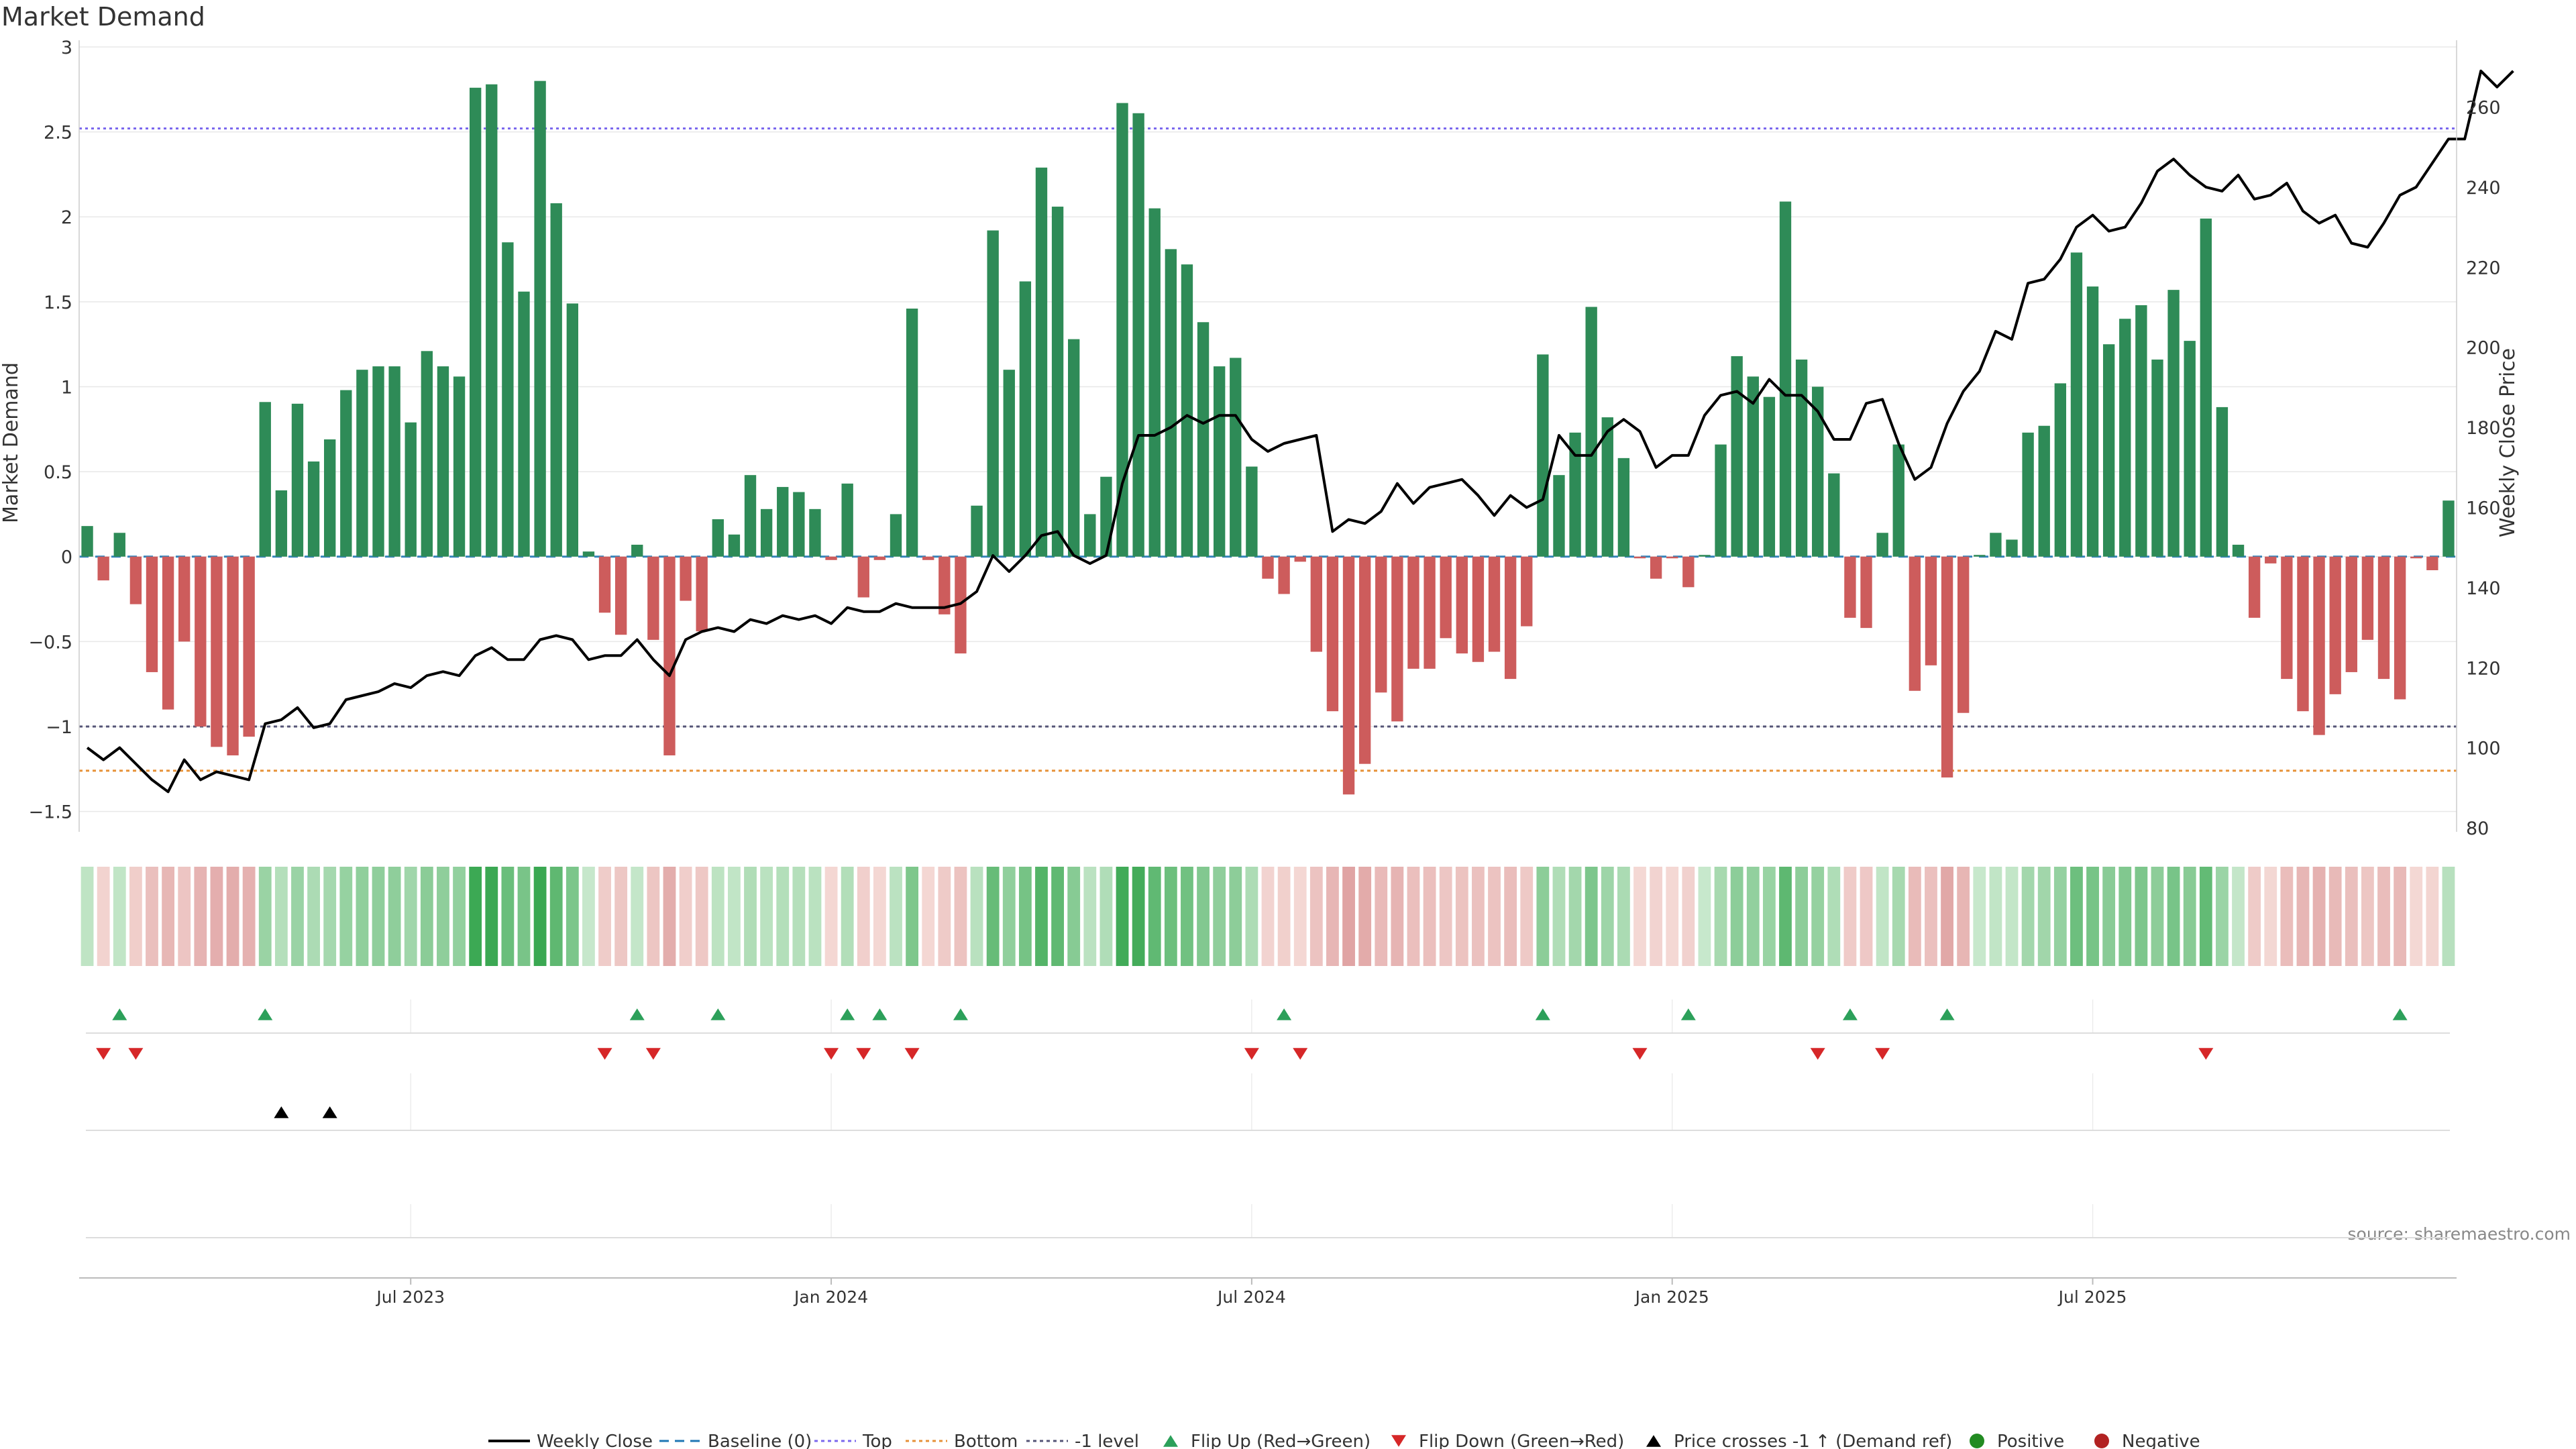 The image size is (2576, 1449). Describe the element at coordinates (2459, 1234) in the screenshot. I see `source-note: source: sharemaestro.com` at that location.